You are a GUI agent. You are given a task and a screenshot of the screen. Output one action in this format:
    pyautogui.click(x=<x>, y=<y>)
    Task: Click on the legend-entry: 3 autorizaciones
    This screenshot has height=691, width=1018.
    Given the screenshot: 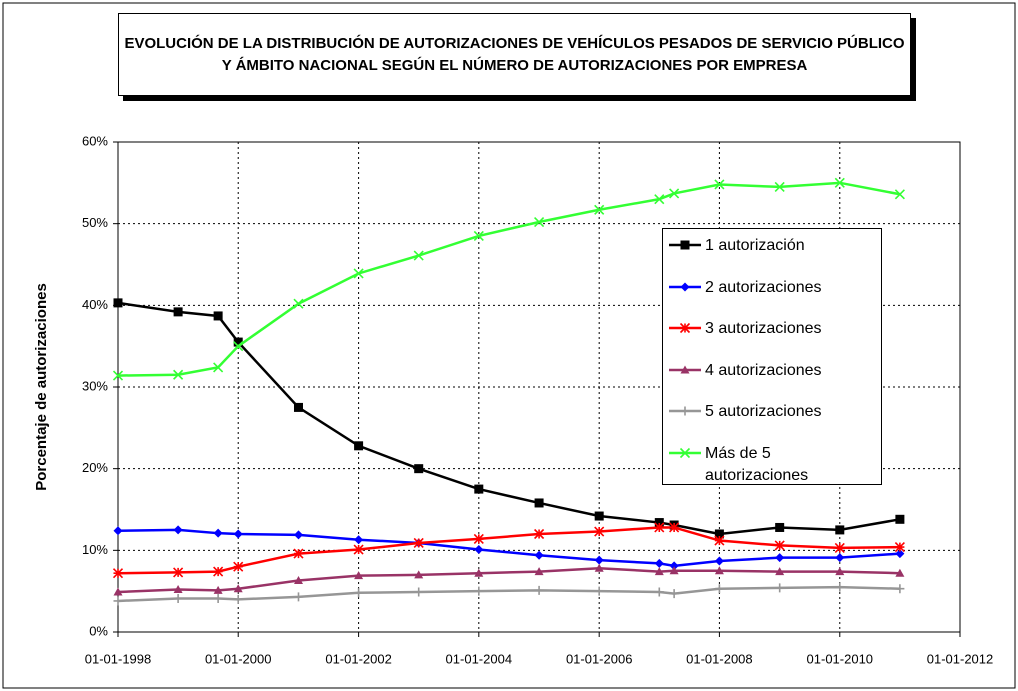 What is the action you would take?
    pyautogui.click(x=772, y=337)
    